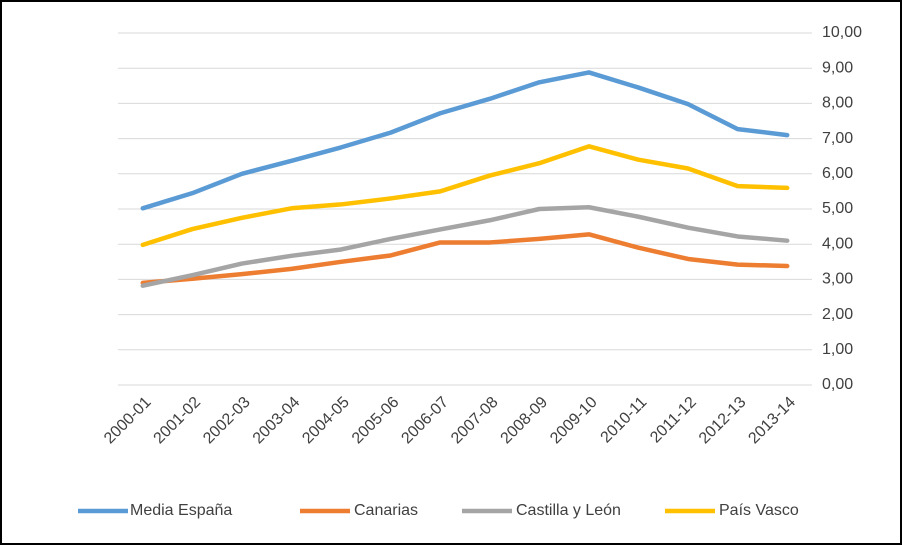  Describe the element at coordinates (837, 173) in the screenshot. I see `y-tick-label: 6,00` at that location.